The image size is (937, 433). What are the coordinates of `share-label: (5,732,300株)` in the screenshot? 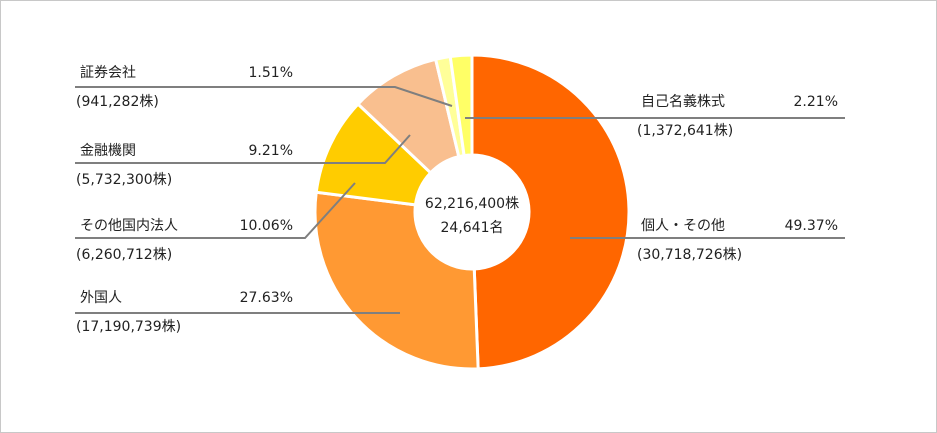 It's located at (124, 180).